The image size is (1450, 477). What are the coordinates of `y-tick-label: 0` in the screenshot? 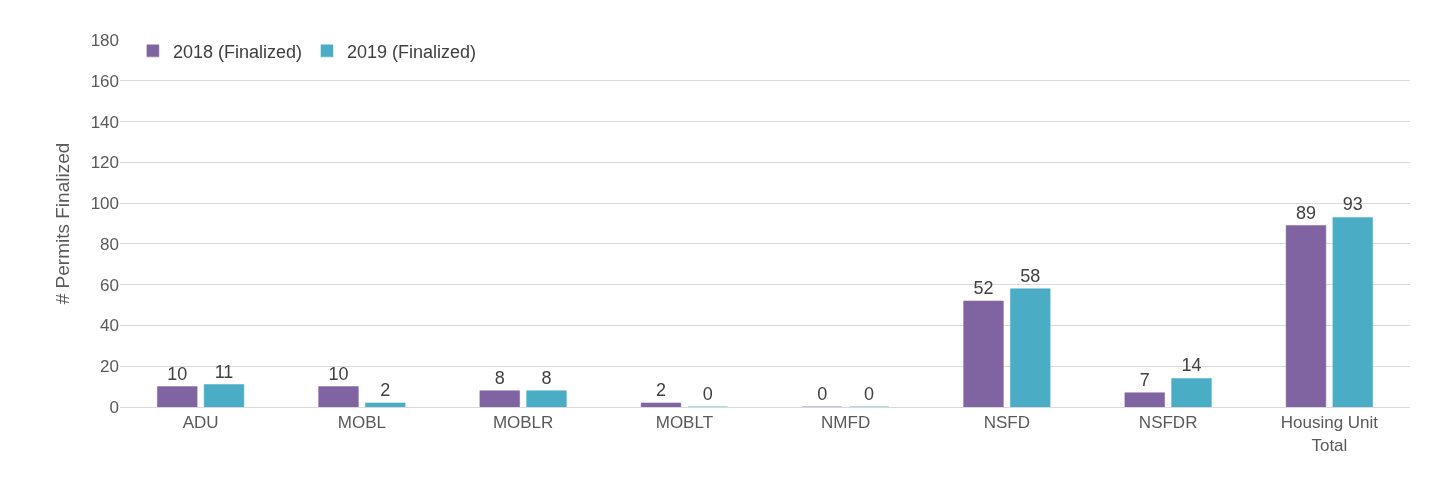 It's located at (114, 407).